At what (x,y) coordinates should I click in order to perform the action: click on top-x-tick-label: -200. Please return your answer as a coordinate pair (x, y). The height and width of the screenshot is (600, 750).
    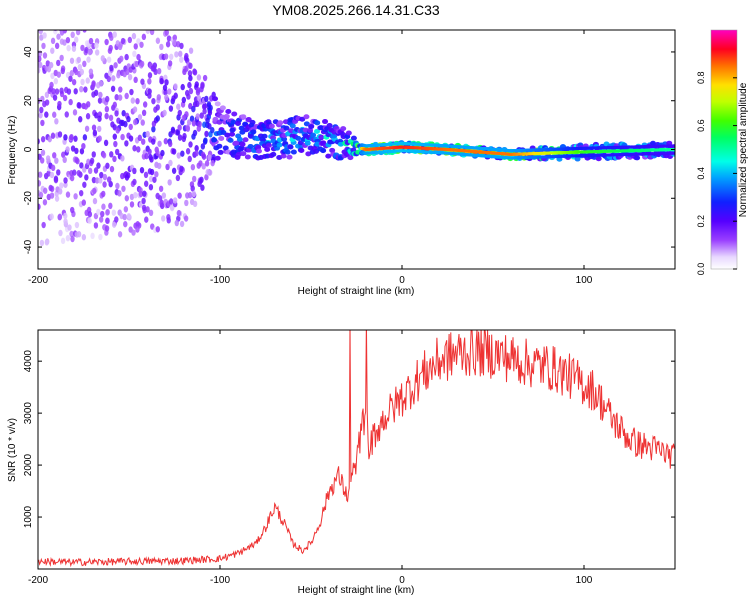
    Looking at the image, I should click on (38, 280).